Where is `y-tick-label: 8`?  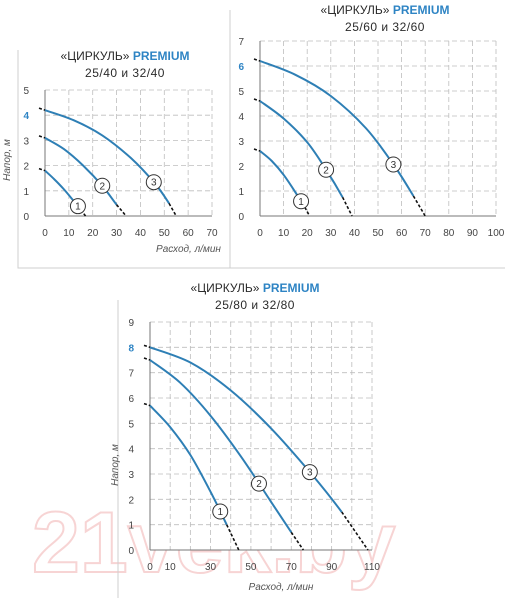
y-tick-label: 8 is located at coordinates (131, 348).